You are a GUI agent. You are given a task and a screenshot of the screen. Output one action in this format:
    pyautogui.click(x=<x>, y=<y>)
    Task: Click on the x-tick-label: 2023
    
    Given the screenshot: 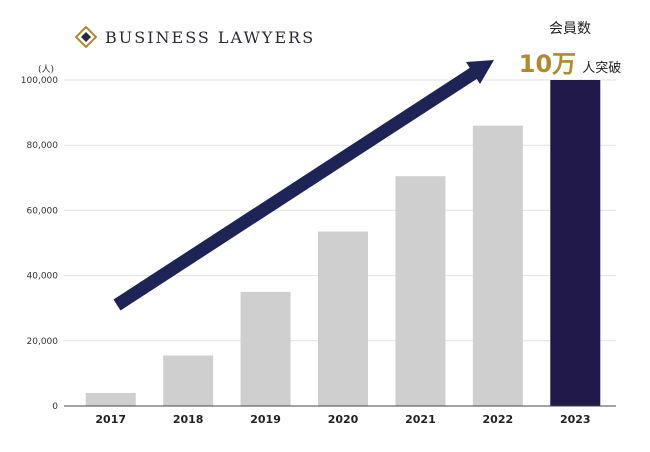 What is the action you would take?
    pyautogui.click(x=575, y=419)
    